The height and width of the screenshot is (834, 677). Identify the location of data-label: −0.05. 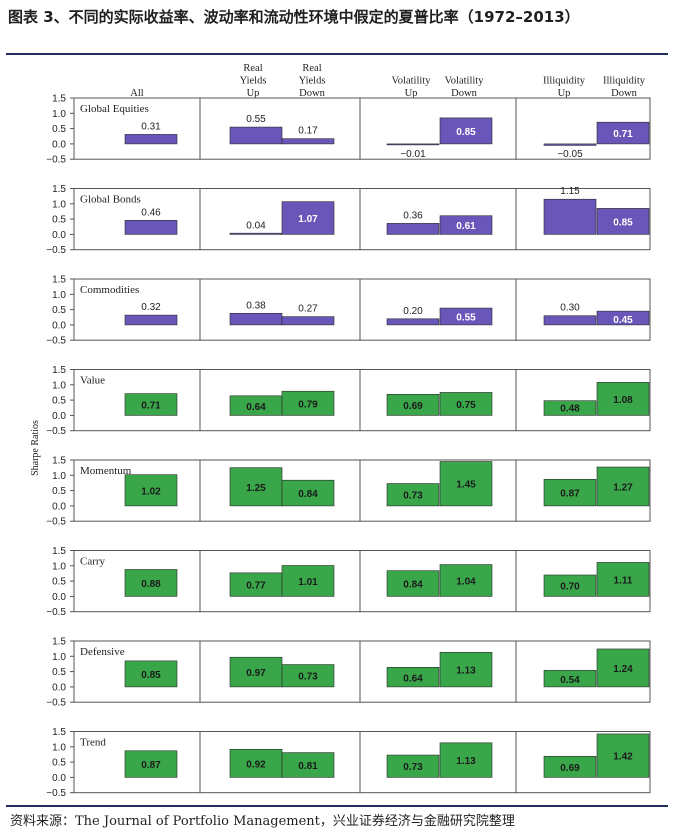
(570, 154).